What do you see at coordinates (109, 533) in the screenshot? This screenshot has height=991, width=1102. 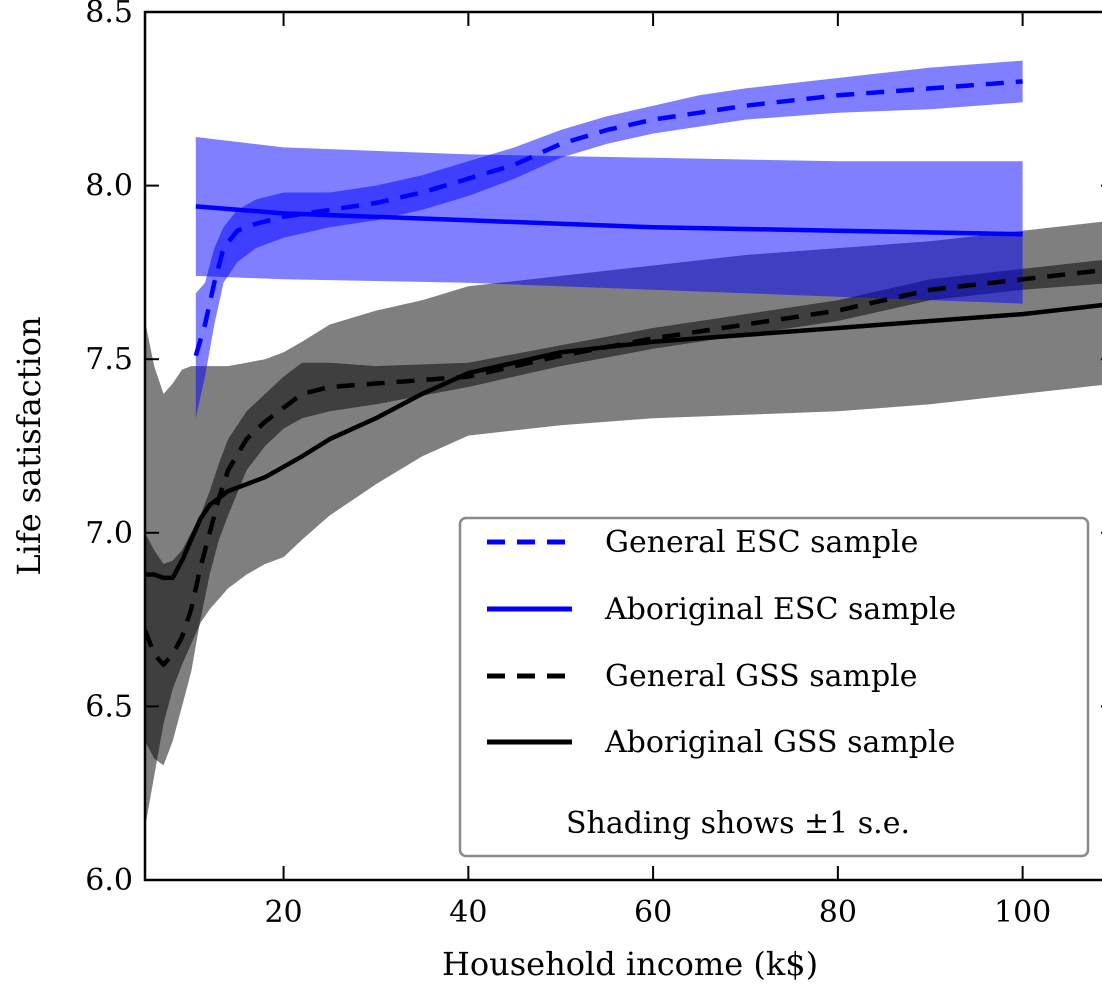 I see `y-tick-label: 7.0` at bounding box center [109, 533].